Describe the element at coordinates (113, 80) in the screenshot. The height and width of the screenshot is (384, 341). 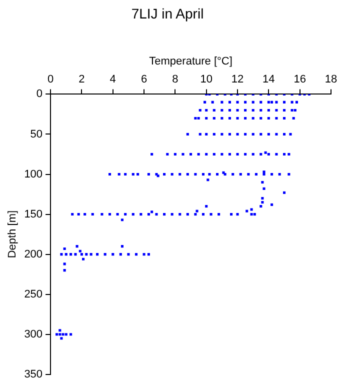
I see `x-tick-label: 4` at that location.